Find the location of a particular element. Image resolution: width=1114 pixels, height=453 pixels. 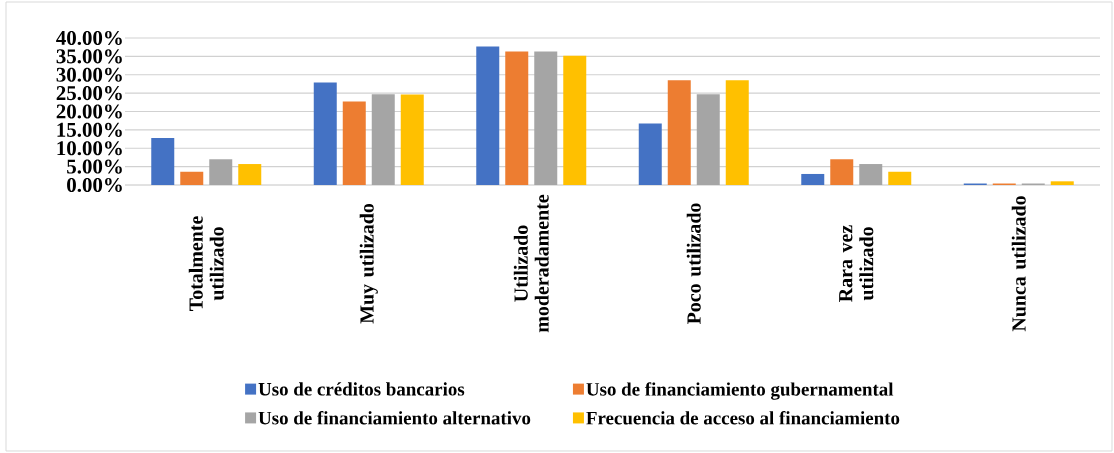

legend-label: Frecuencia de acceso al financiamiento is located at coordinates (743, 418).